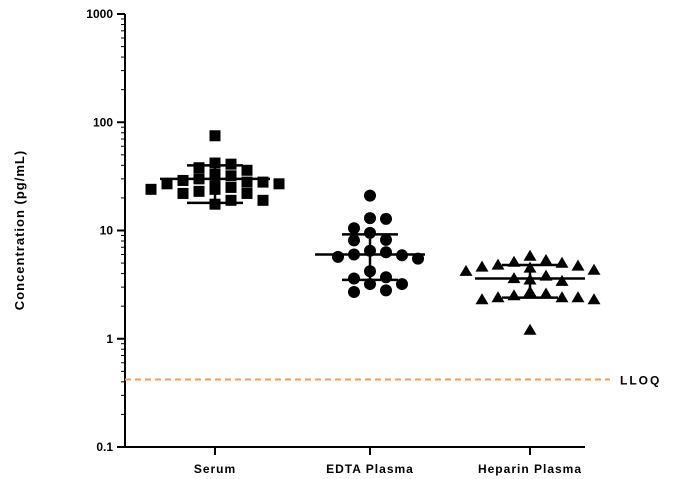 The width and height of the screenshot is (686, 479). What do you see at coordinates (103, 122) in the screenshot?
I see `y-tick-label: 100` at bounding box center [103, 122].